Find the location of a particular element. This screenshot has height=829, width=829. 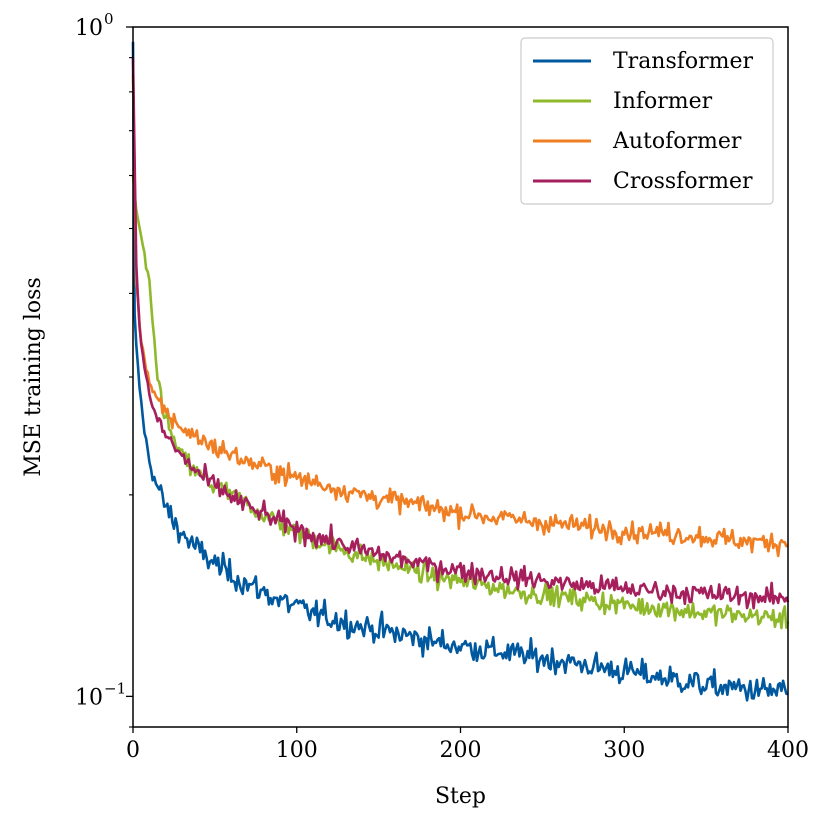

x-axis-label: Step is located at coordinates (460, 796).